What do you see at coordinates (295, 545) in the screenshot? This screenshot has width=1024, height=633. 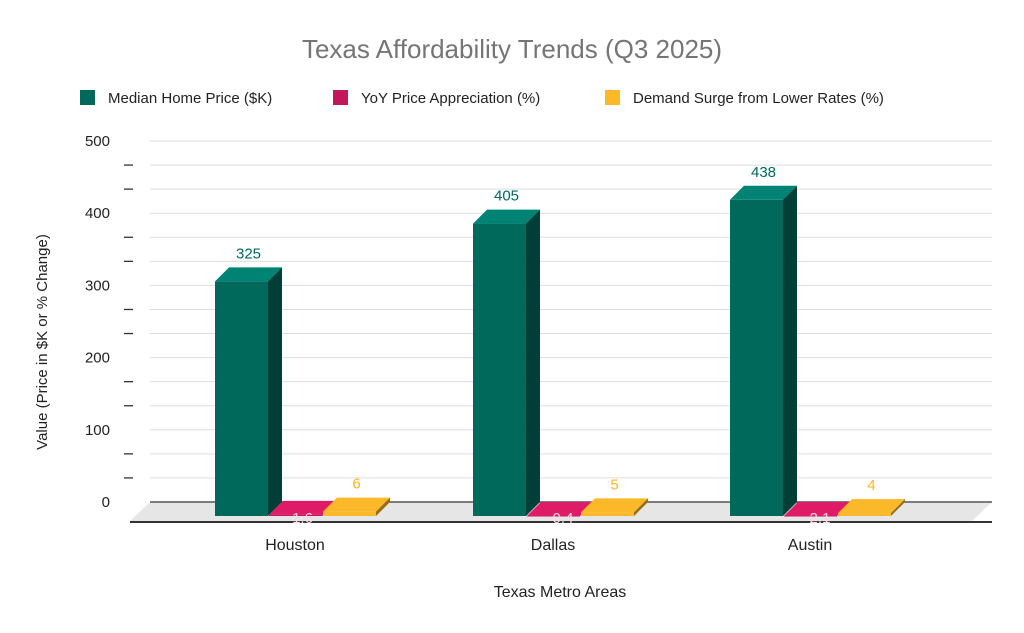 I see `x-tick-label: Houston` at bounding box center [295, 545].